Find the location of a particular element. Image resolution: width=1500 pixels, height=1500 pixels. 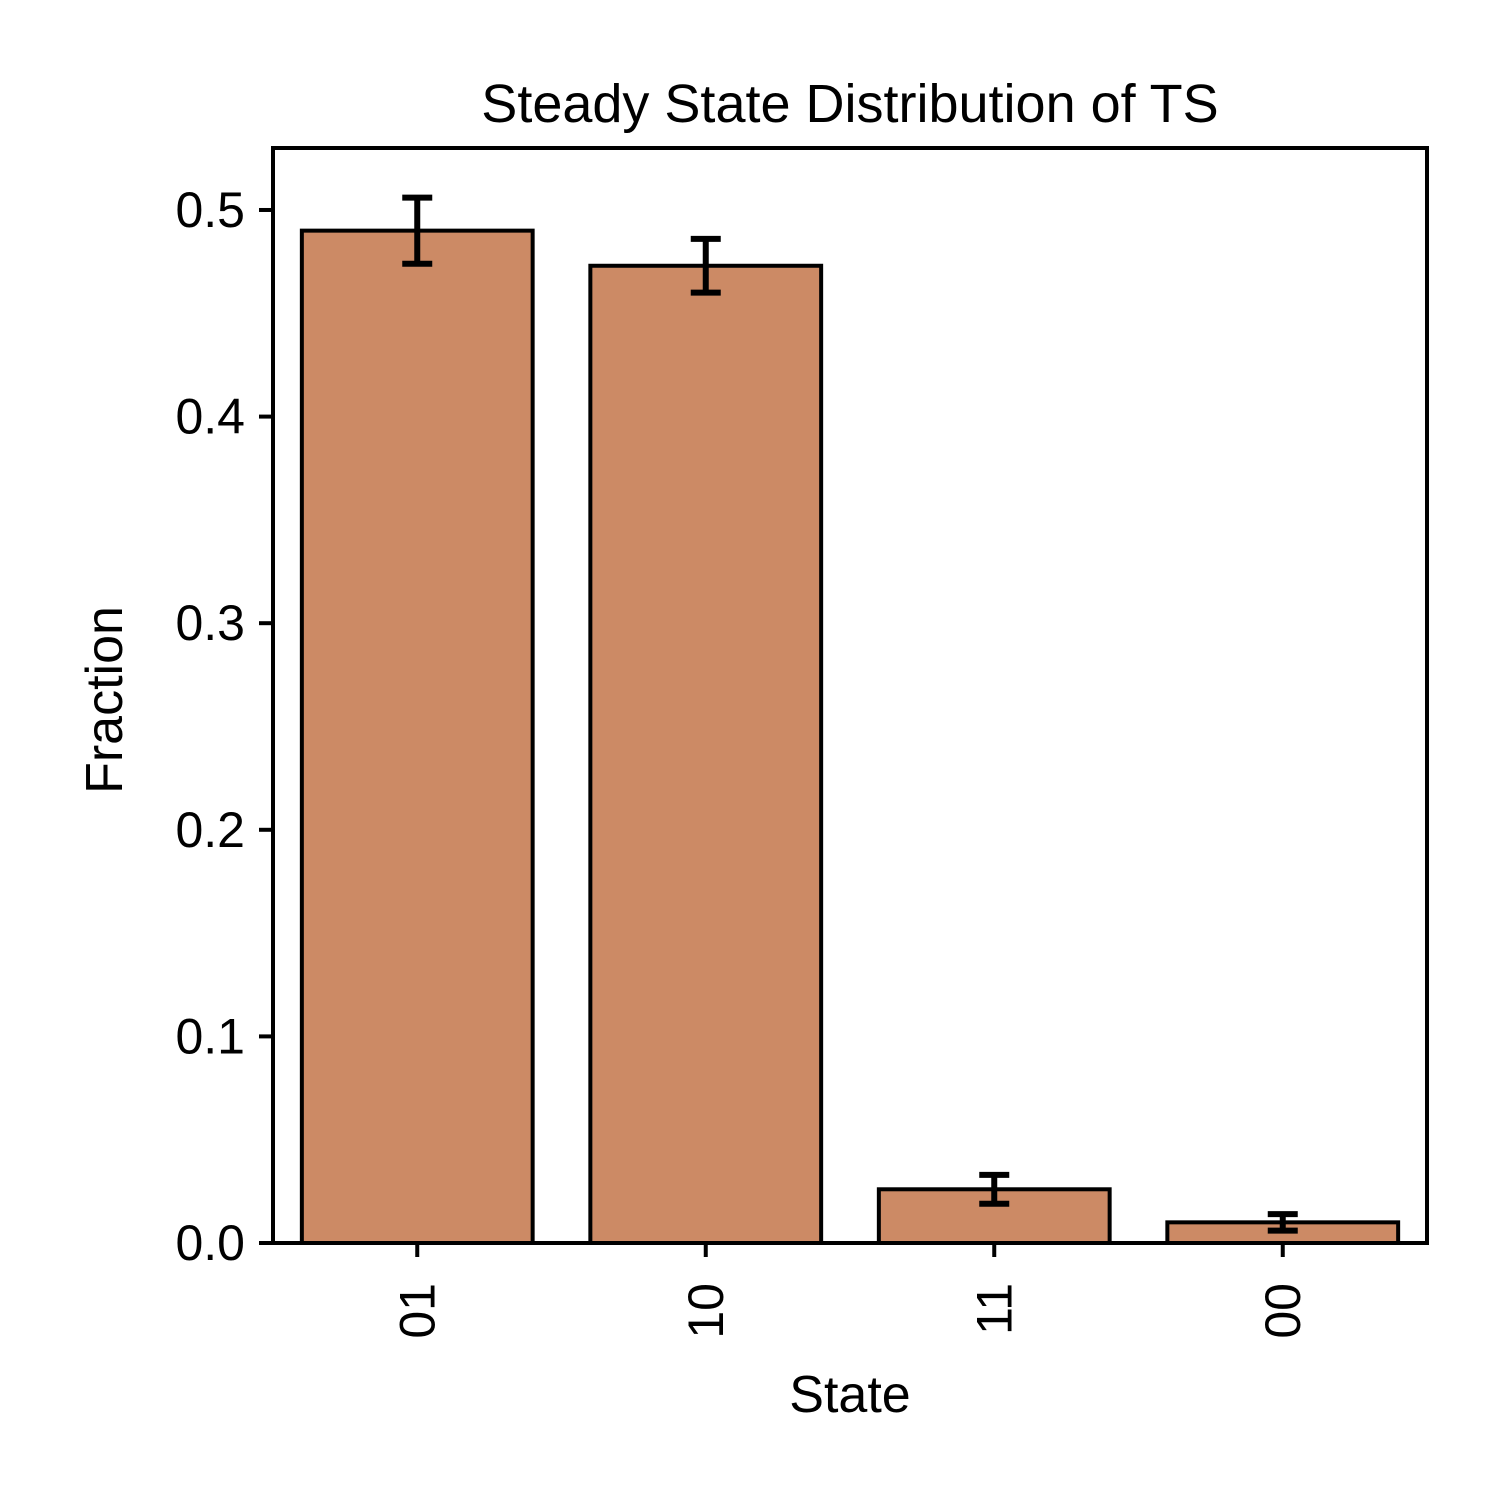

x-tick-label-01: 01 is located at coordinates (417, 1311).